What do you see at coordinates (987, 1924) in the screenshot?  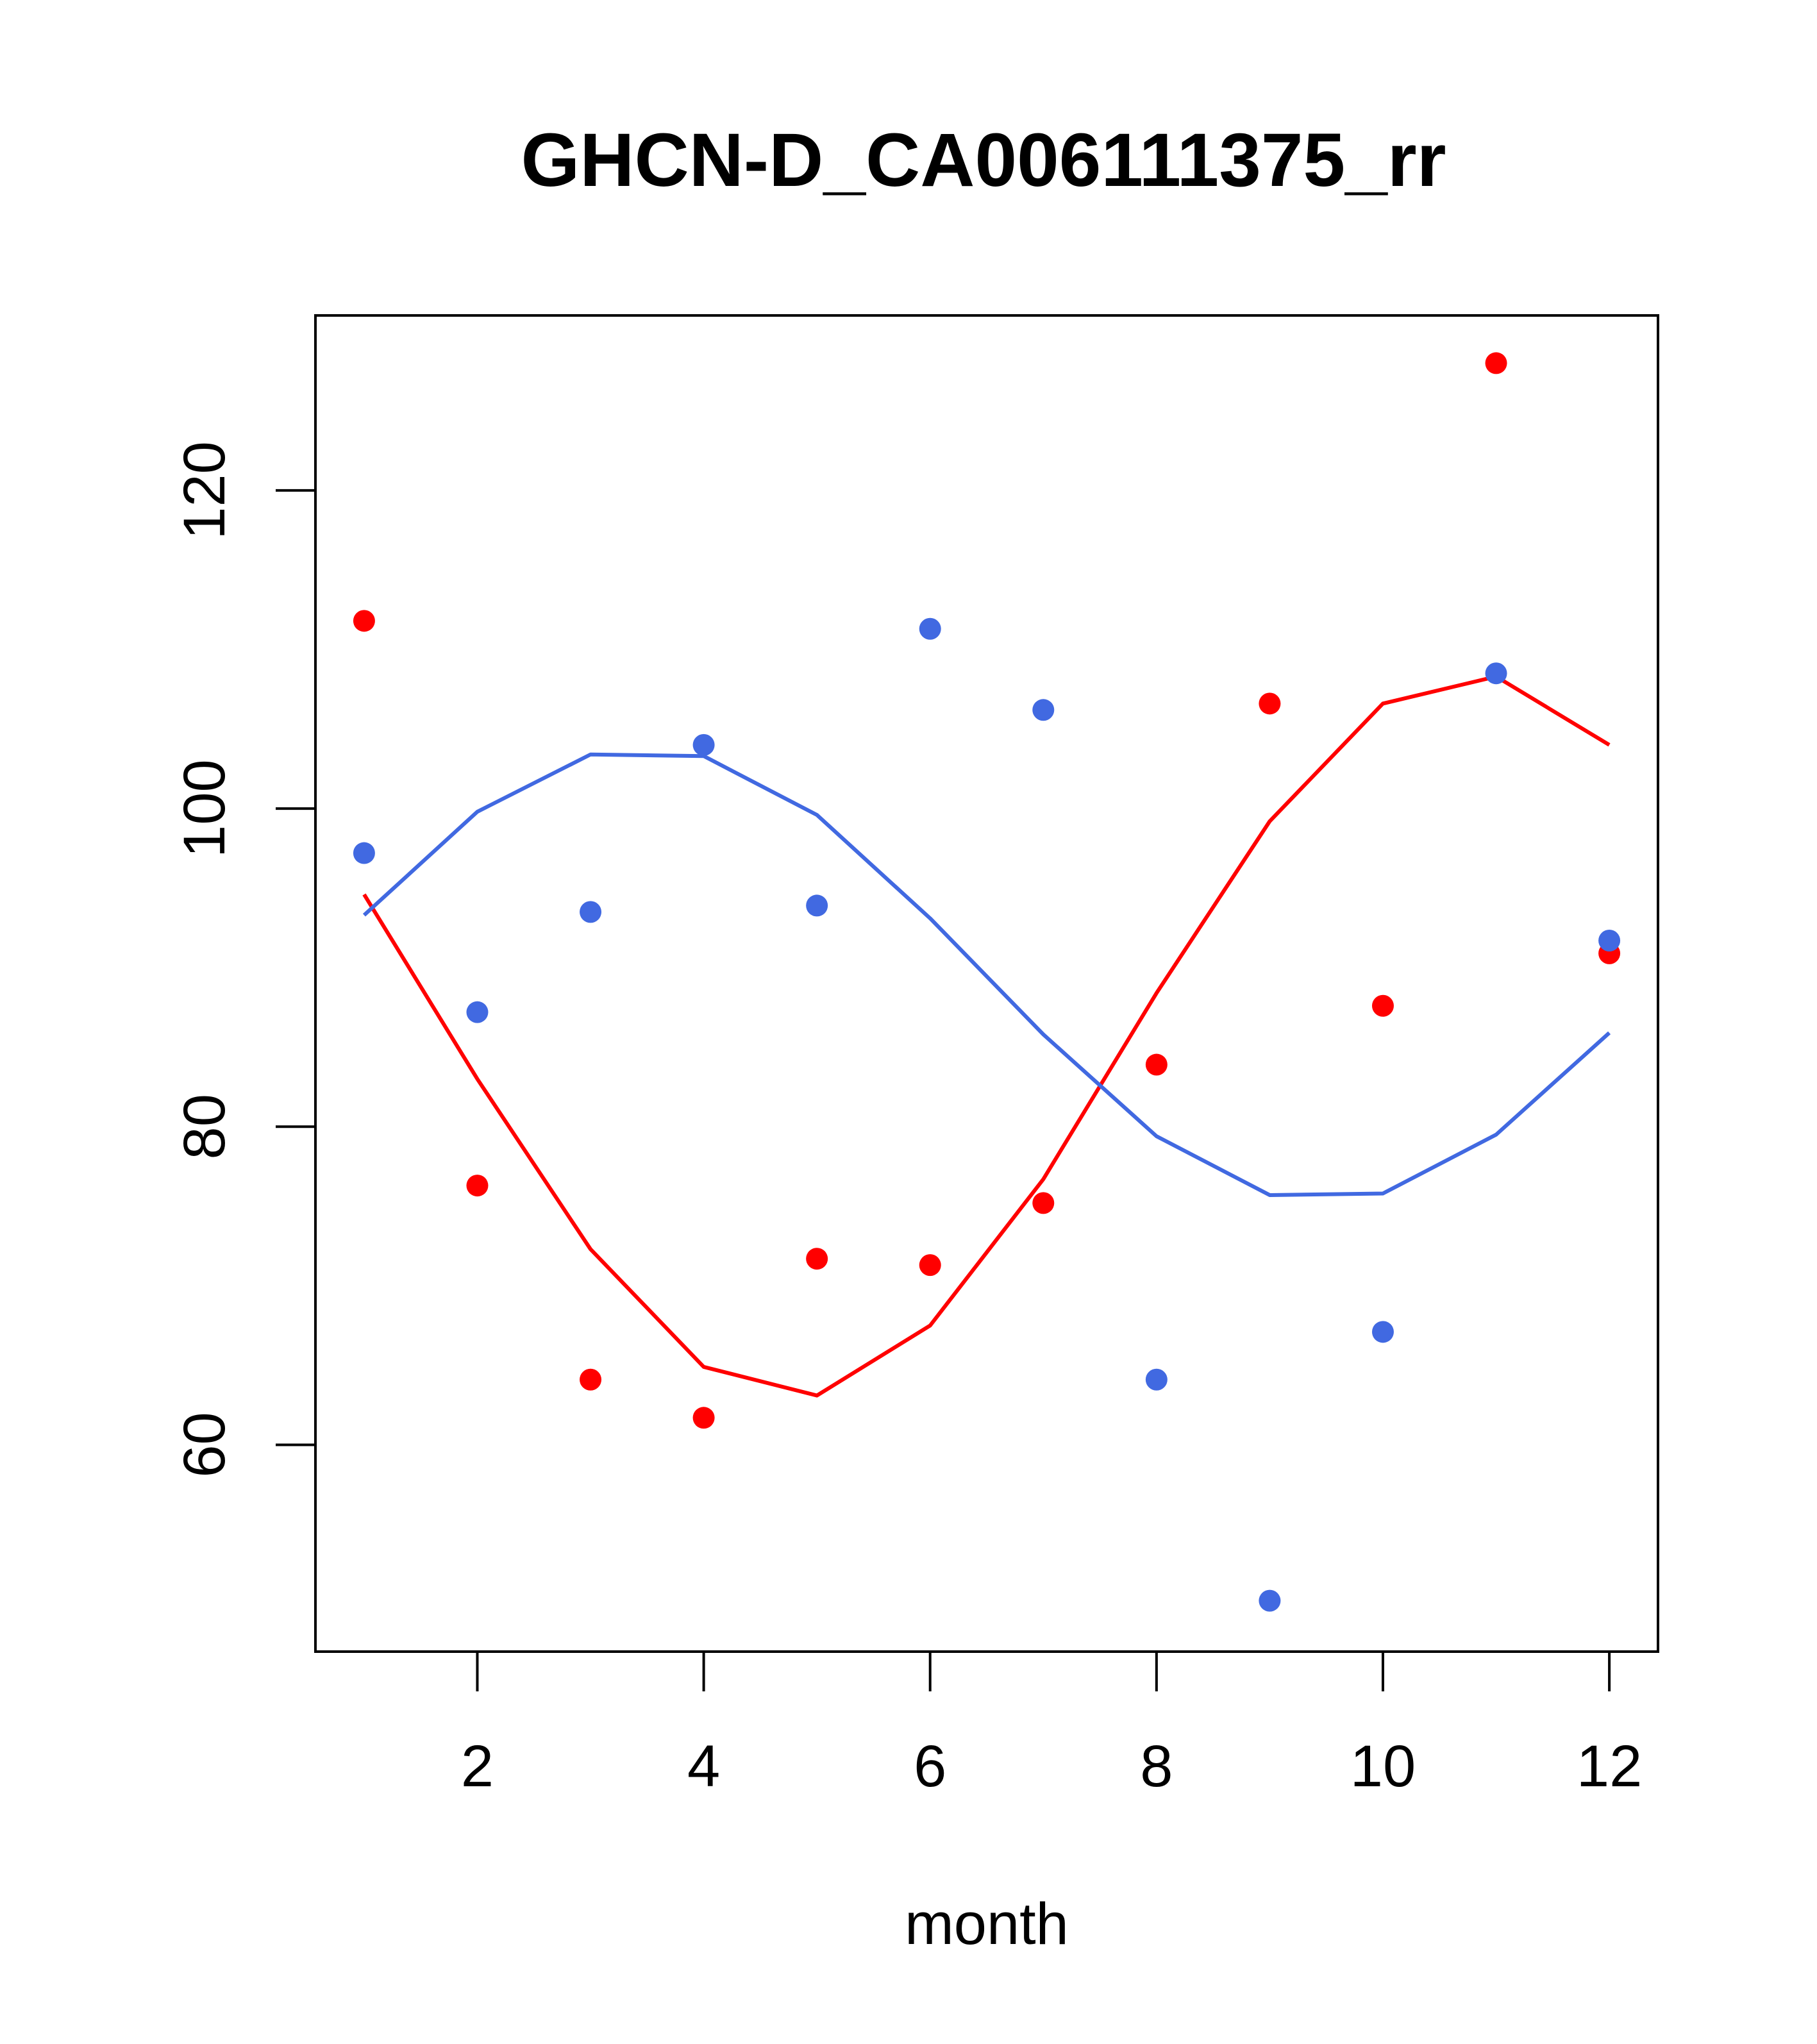 I see `x-axis-label: month` at bounding box center [987, 1924].